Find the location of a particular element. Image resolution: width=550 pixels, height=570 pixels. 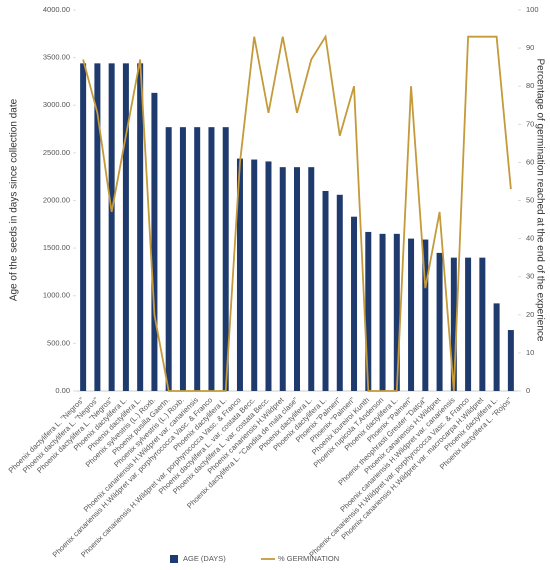

y2-tick-label: 10 is located at coordinates (530, 352).